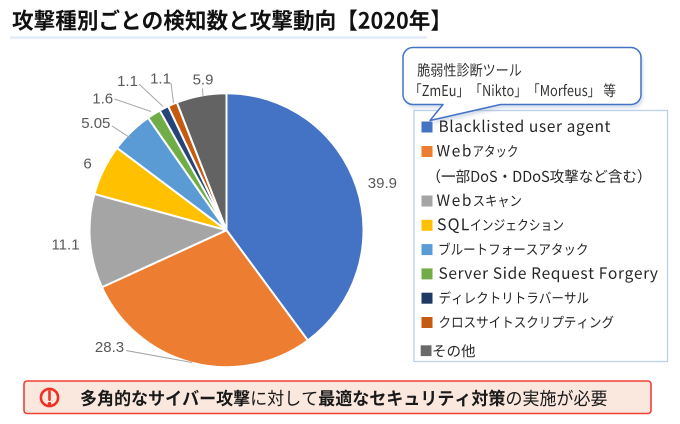 Image resolution: width=680 pixels, height=424 pixels. Describe the element at coordinates (87, 164) in the screenshot. I see `svg-text: 6` at that location.